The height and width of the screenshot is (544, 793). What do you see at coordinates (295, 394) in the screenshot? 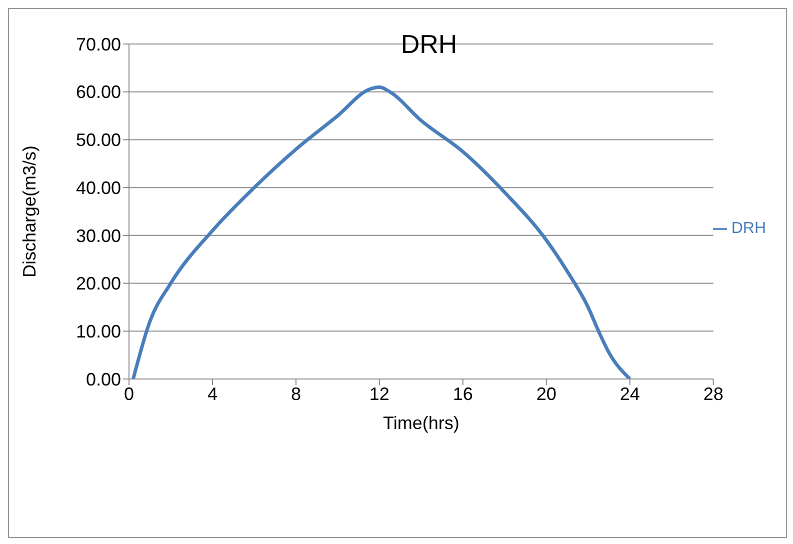
I see `x-tick-label: 8` at bounding box center [295, 394].